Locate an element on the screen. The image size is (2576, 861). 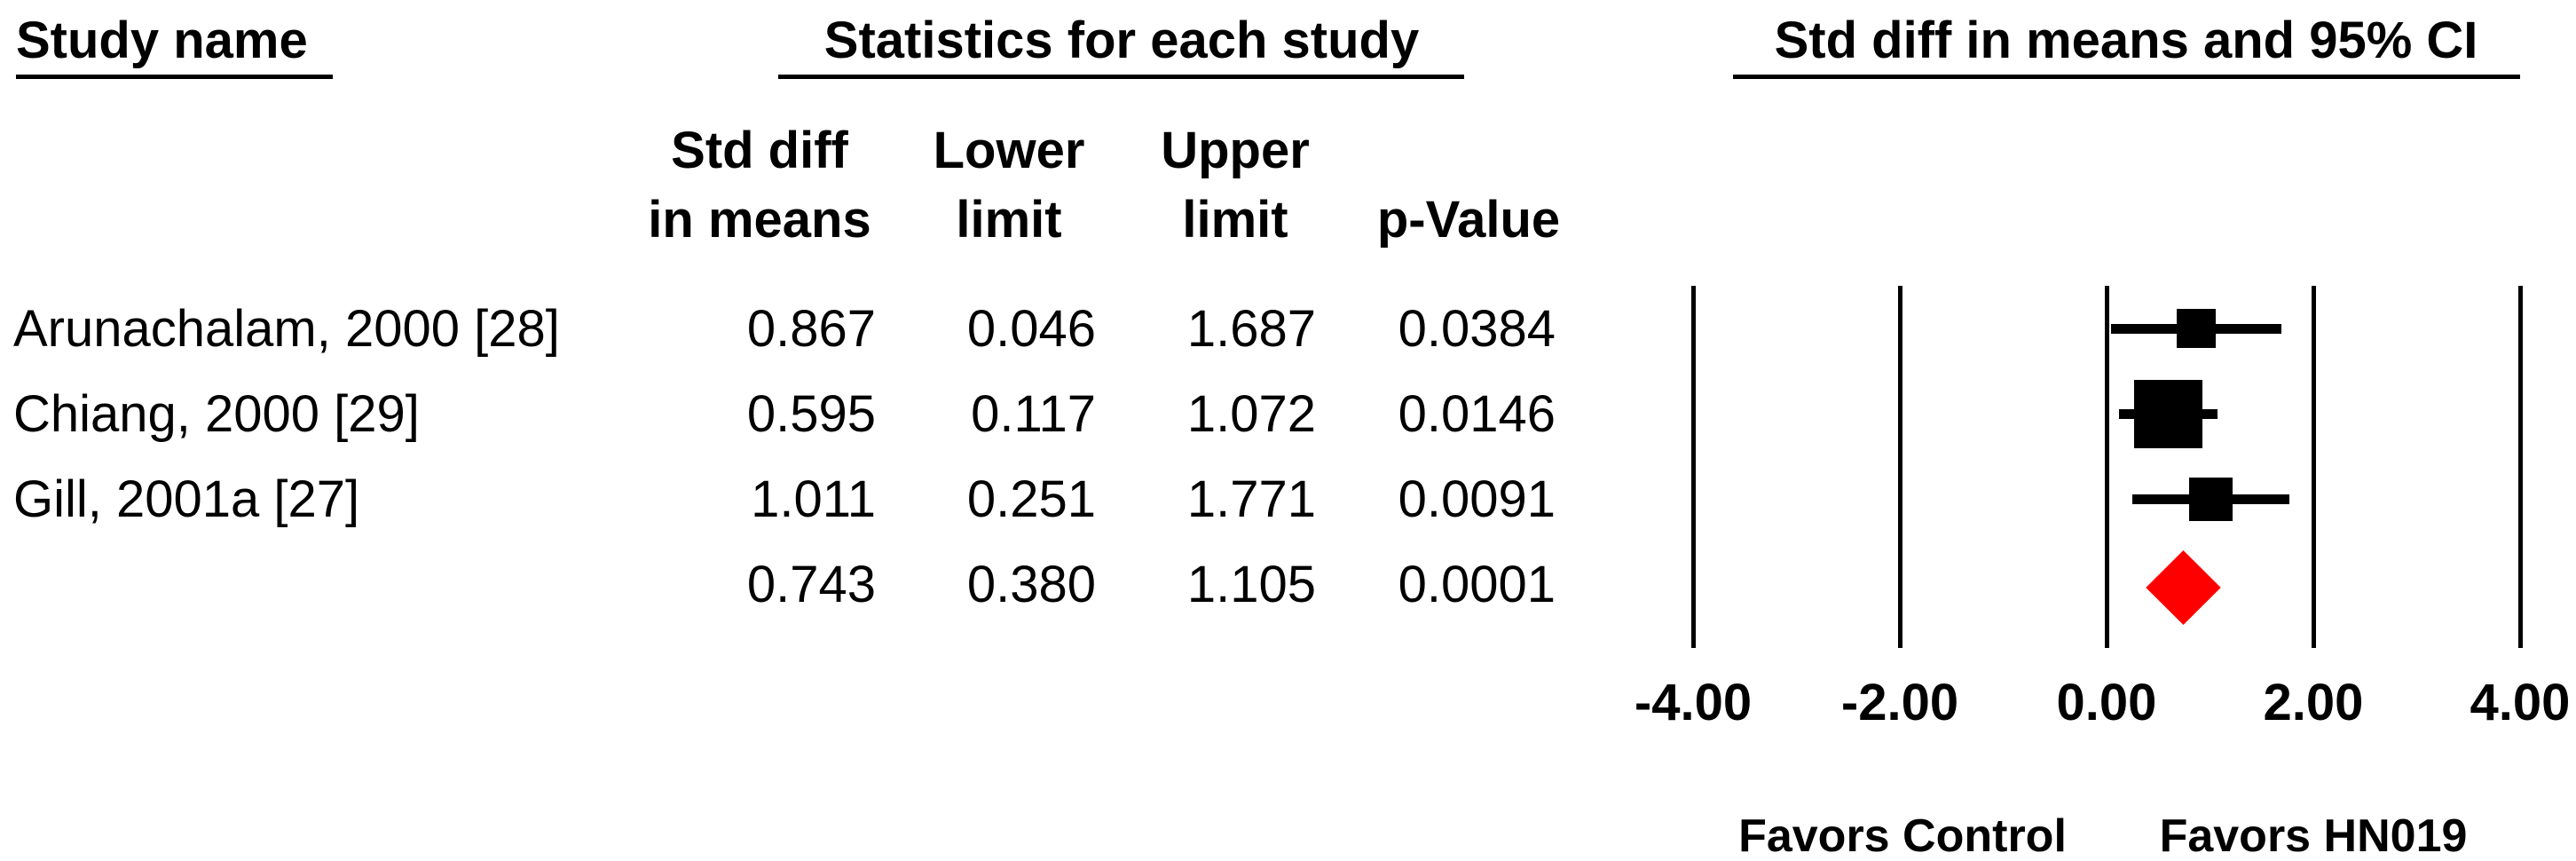
study-name-row-3: Gill, 2001a [27] is located at coordinates (186, 499).